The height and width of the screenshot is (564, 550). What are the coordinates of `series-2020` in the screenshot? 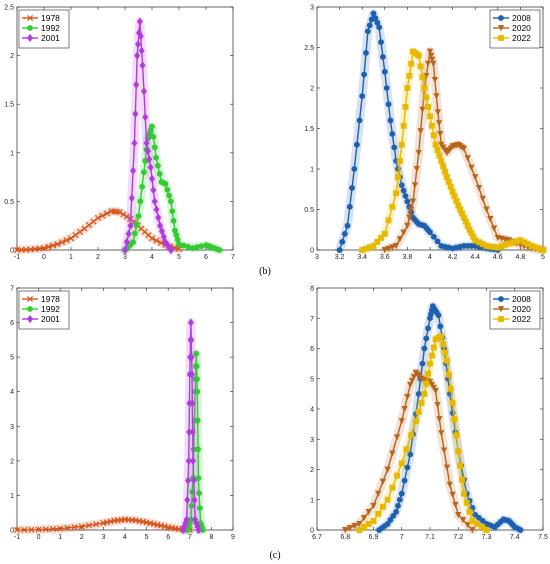 It's located at (464, 151).